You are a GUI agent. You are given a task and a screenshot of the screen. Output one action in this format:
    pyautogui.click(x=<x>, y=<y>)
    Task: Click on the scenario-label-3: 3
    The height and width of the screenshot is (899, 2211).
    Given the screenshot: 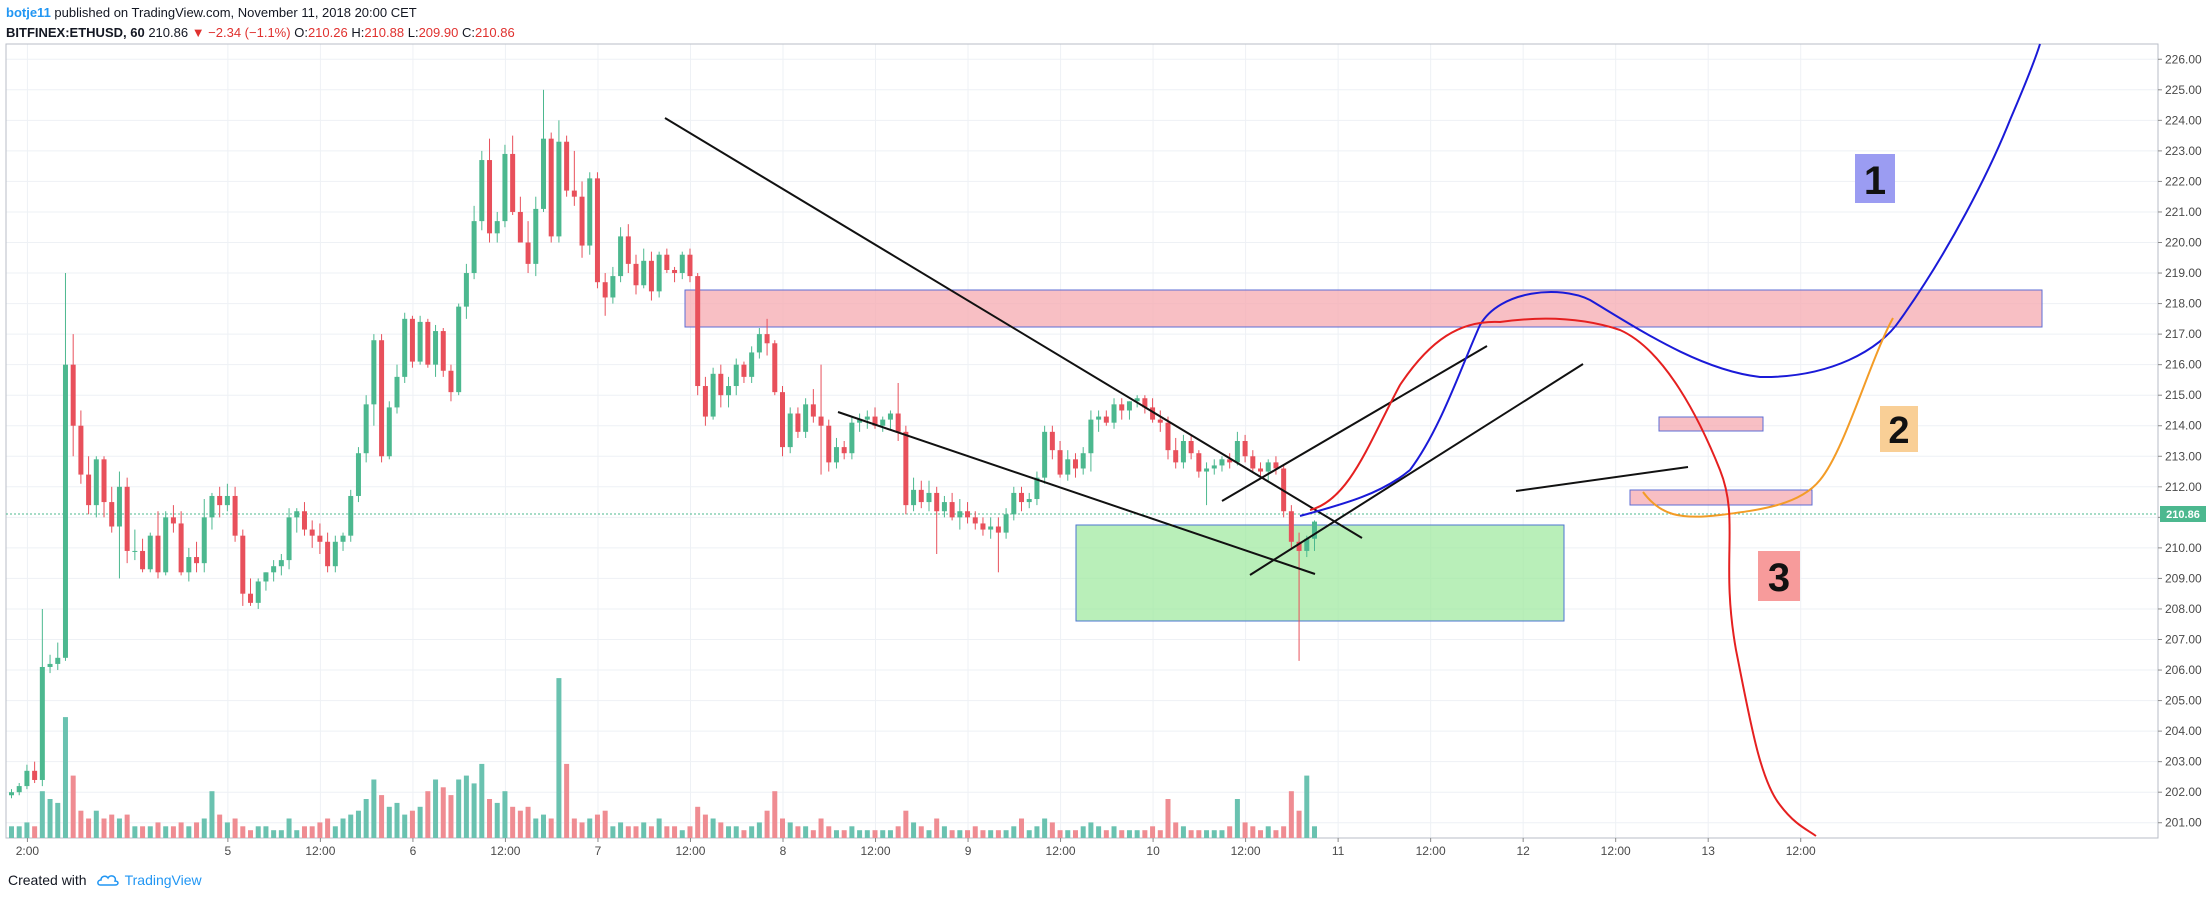 What is the action you would take?
    pyautogui.click(x=1779, y=576)
    